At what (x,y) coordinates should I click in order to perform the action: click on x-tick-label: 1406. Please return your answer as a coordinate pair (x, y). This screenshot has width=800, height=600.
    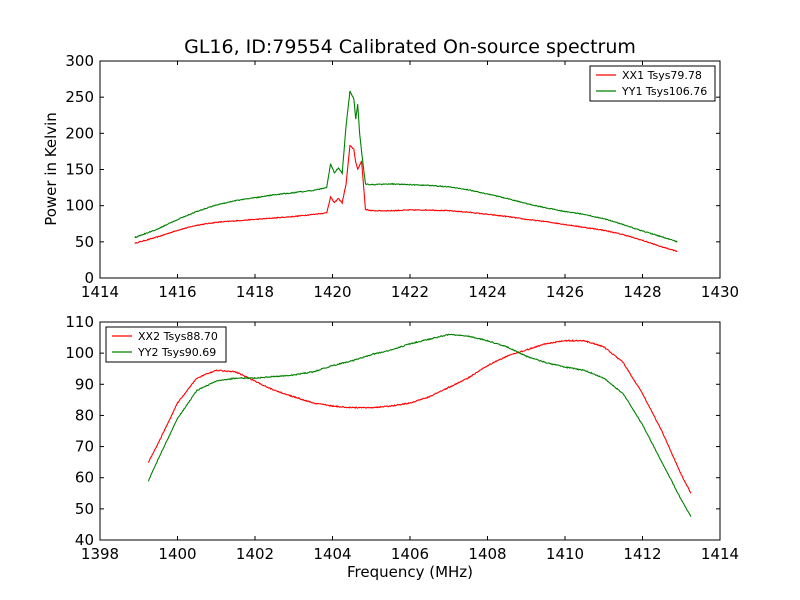
    Looking at the image, I should click on (410, 554).